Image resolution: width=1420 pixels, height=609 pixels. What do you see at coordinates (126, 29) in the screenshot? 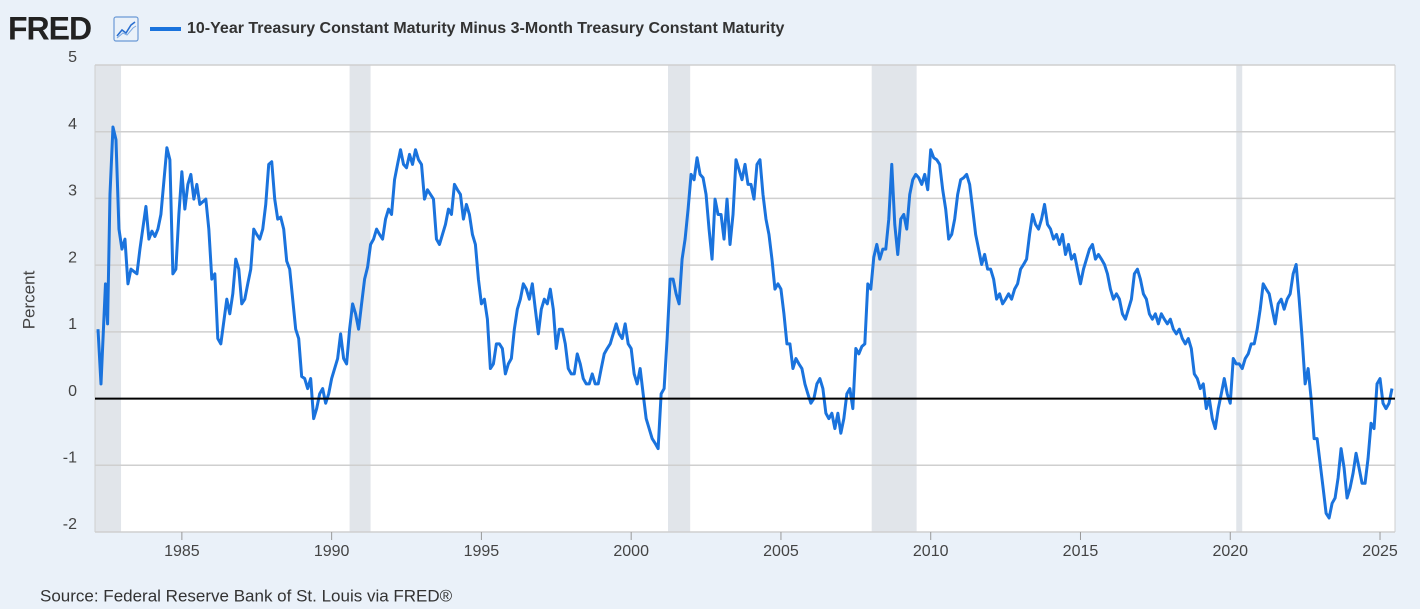
I see `chart-icon` at bounding box center [126, 29].